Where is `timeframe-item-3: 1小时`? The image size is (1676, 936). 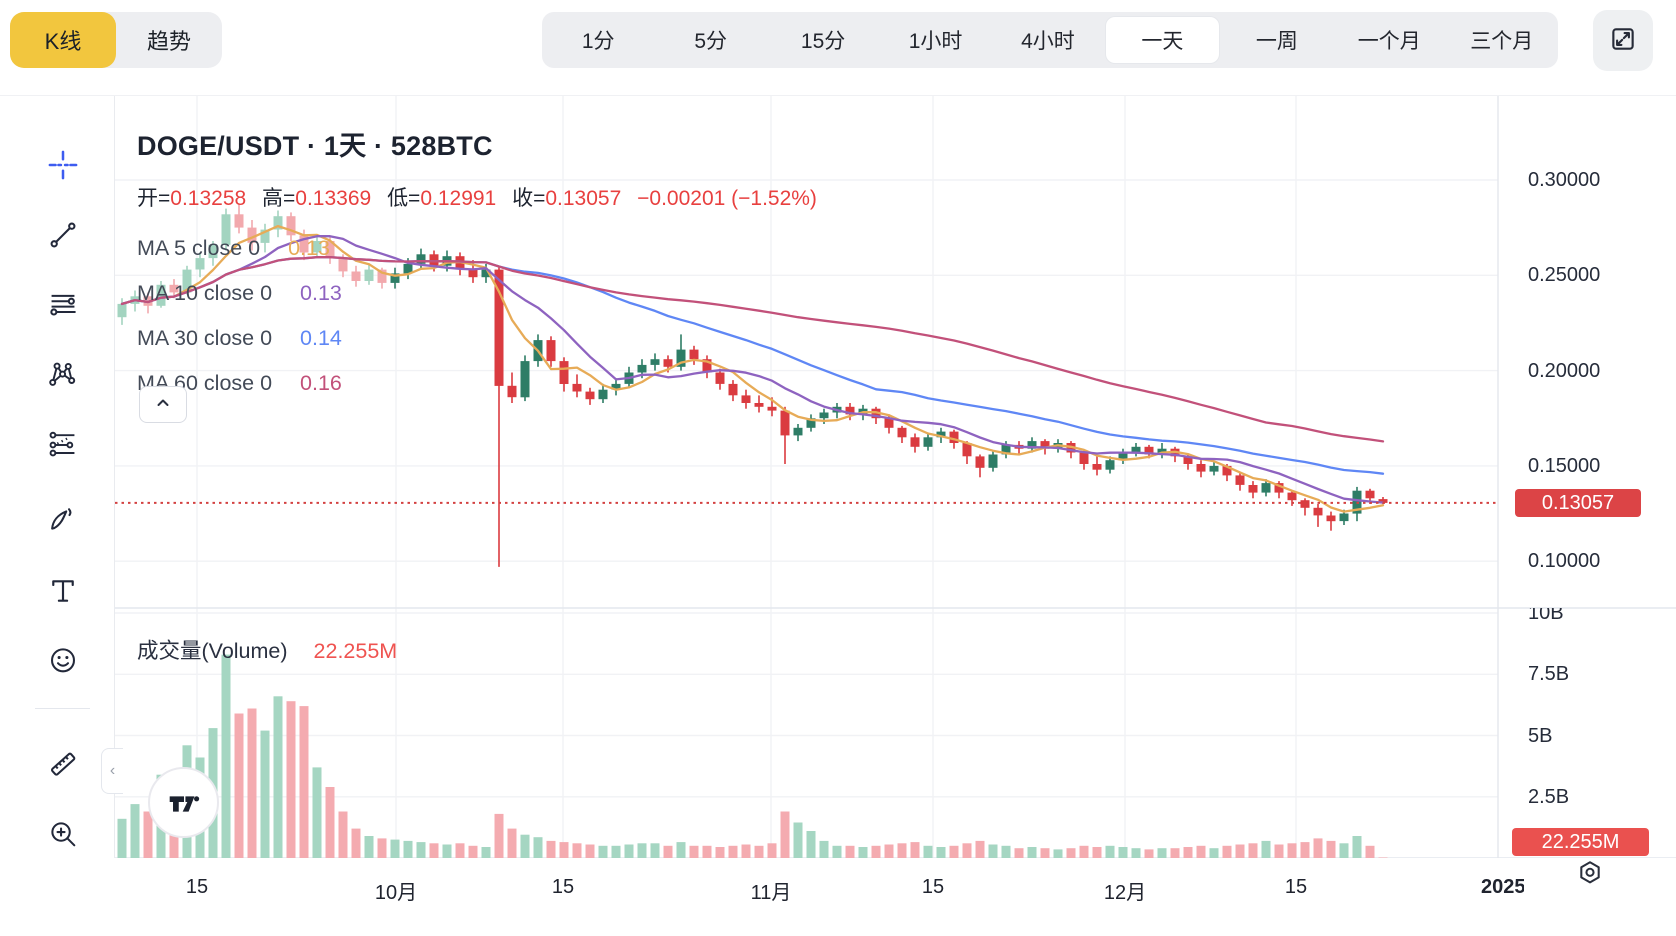
timeframe-item-3: 1小时 is located at coordinates (935, 41).